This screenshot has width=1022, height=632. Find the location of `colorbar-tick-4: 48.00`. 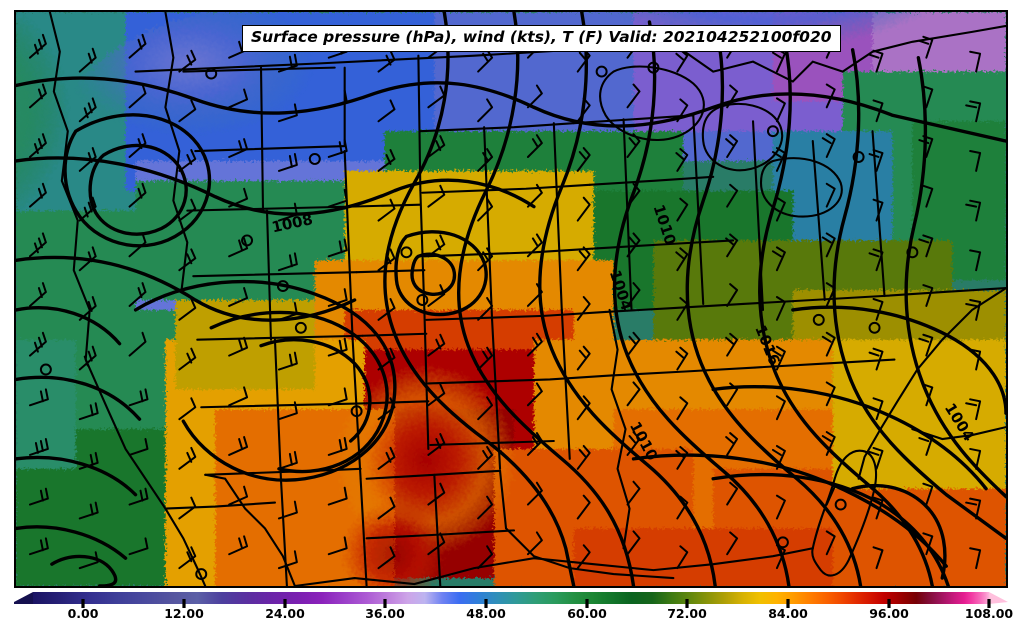

colorbar-tick-4: 48.00 is located at coordinates (486, 613).